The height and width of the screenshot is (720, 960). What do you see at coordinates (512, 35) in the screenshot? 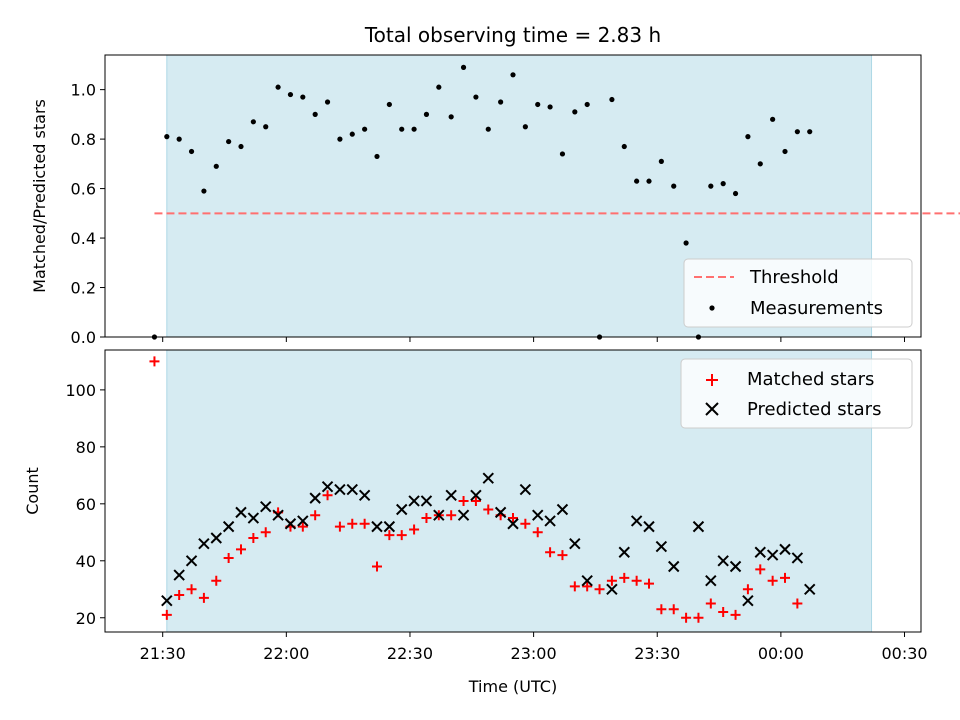
I see `chart-title: Total observing time = 2.83 h` at bounding box center [512, 35].